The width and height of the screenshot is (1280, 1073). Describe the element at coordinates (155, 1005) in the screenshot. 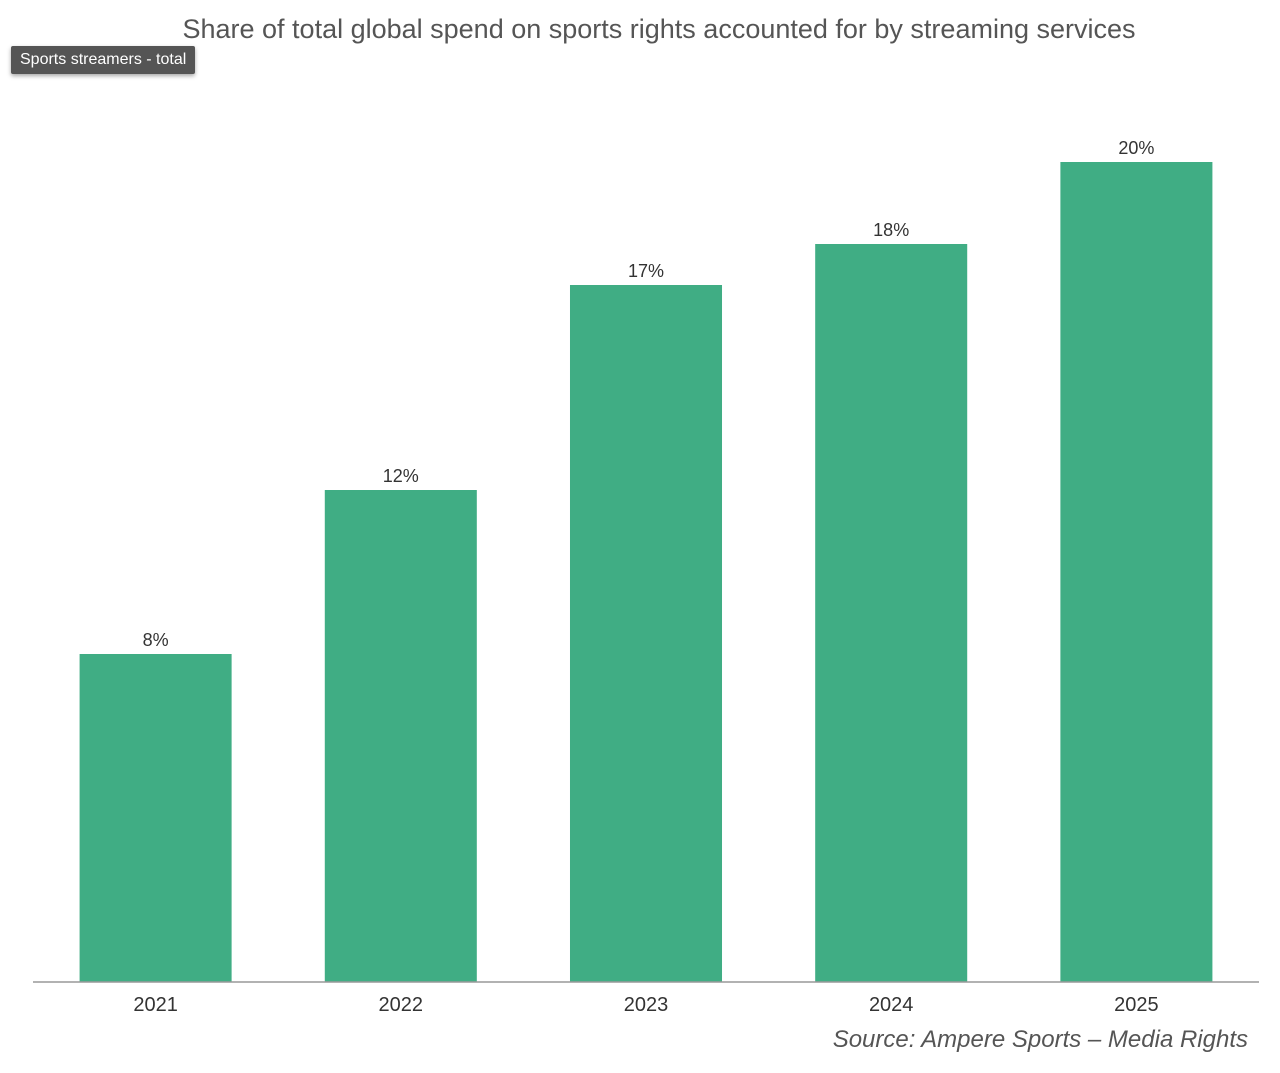

I see `x-tick-label-2021: 2021` at that location.